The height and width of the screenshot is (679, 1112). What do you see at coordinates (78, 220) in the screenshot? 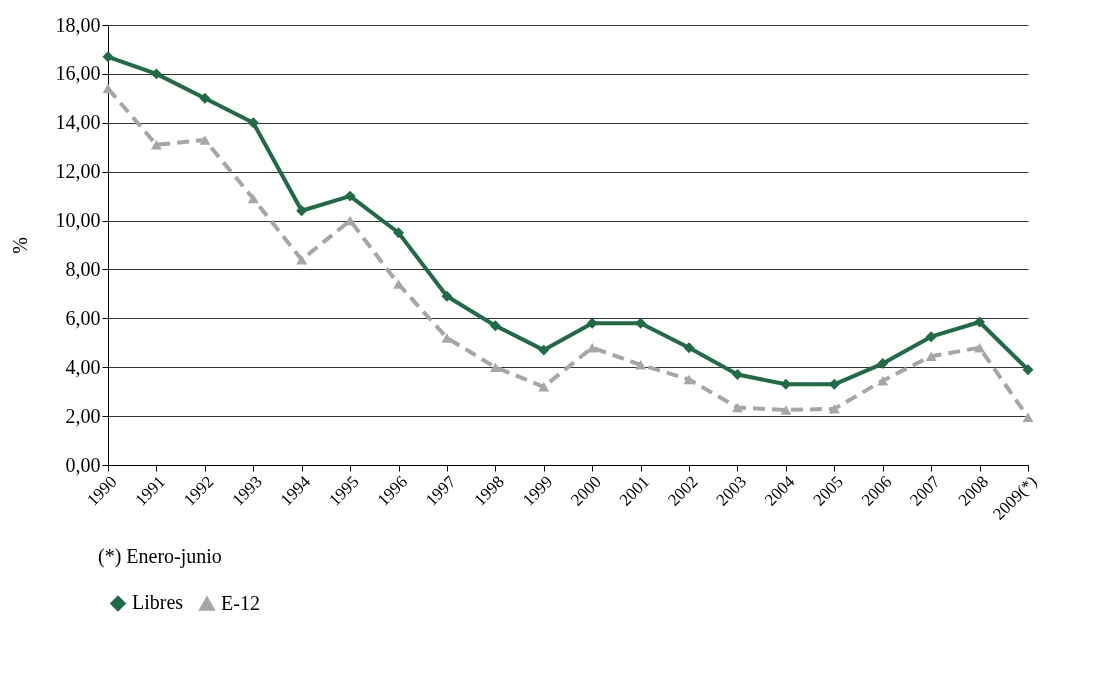
I see `y-tick-label: 10,00` at bounding box center [78, 220].